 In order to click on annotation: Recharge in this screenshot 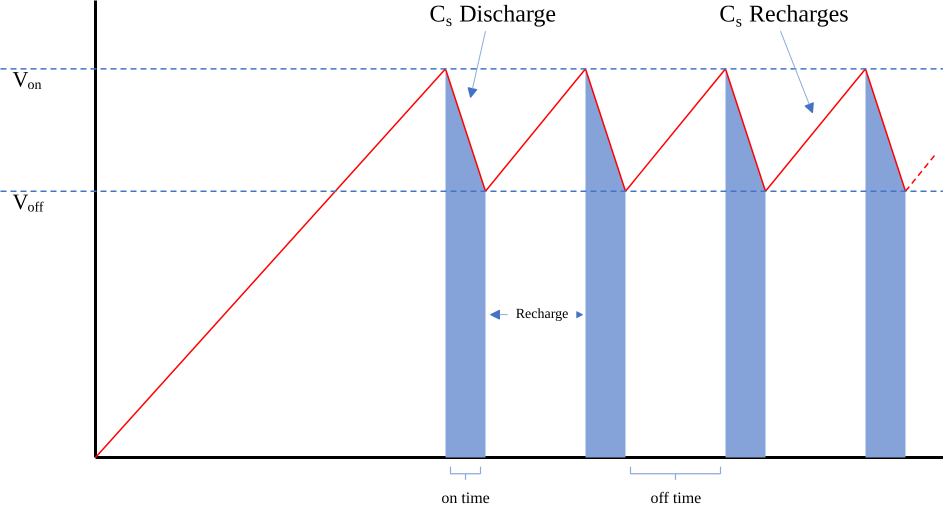, I will do `click(542, 314)`.